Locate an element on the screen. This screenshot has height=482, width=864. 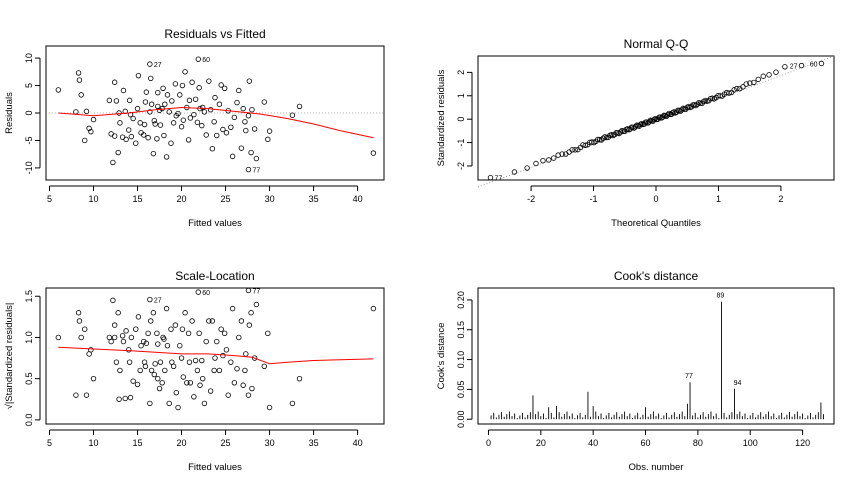
x-tick-label: 80 is located at coordinates (698, 443).